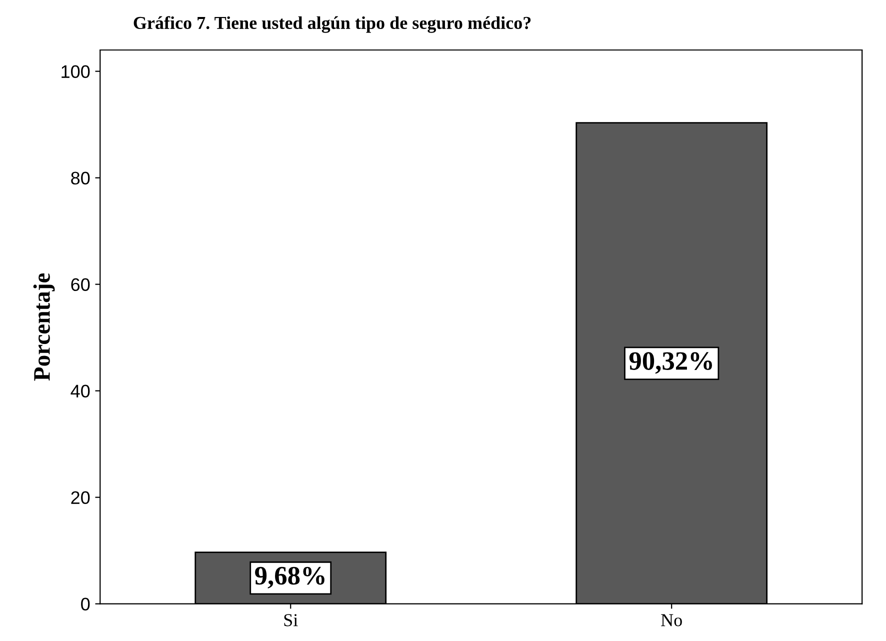 The height and width of the screenshot is (641, 886). What do you see at coordinates (80, 391) in the screenshot?
I see `y-tick-label: 40` at bounding box center [80, 391].